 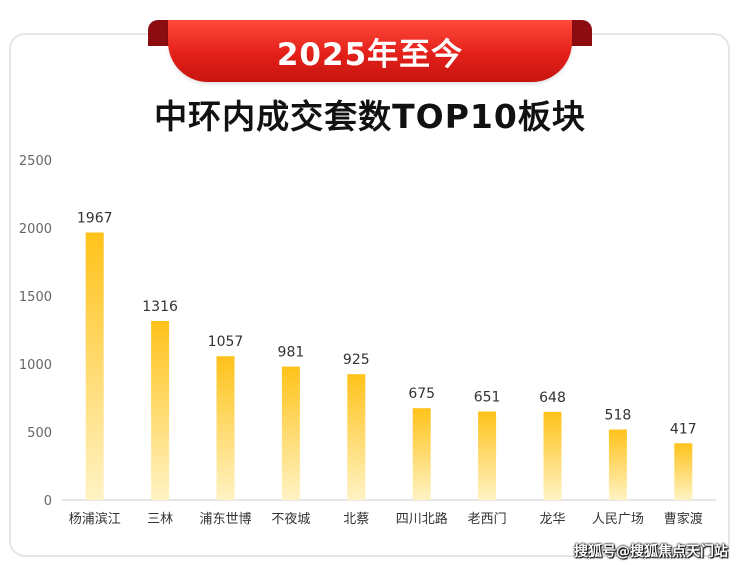 I want to click on category-label: 三林, so click(x=160, y=519).